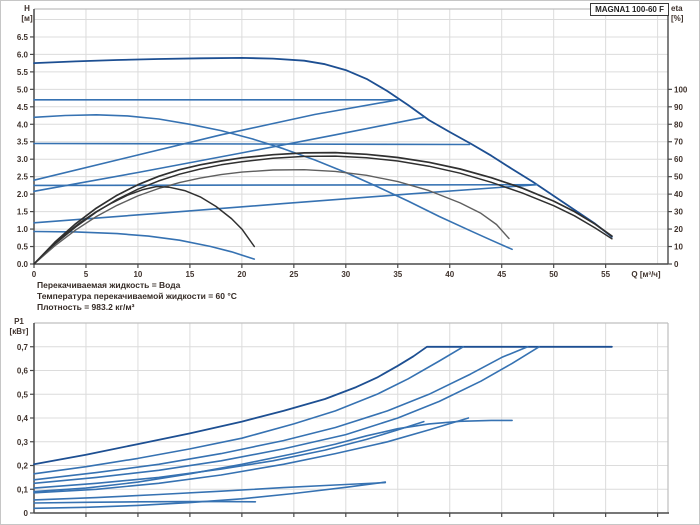 The height and width of the screenshot is (525, 700). Describe the element at coordinates (678, 142) in the screenshot. I see `svg-text: 70` at that location.